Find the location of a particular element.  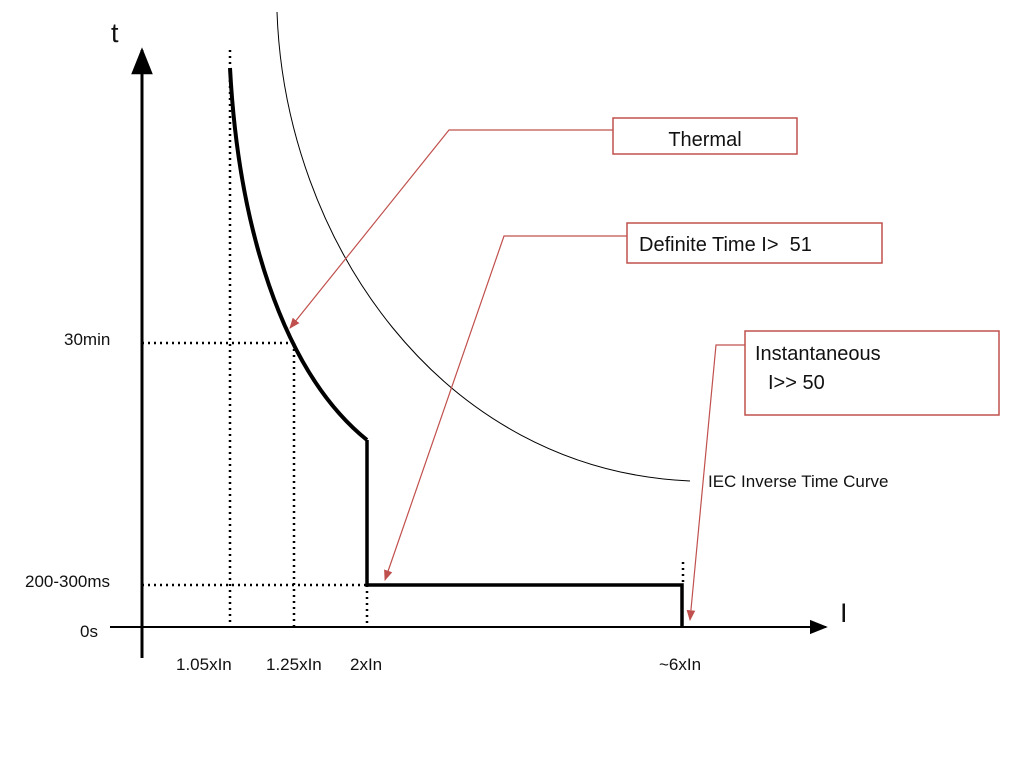

y-tick-30min: 30min is located at coordinates (87, 339).